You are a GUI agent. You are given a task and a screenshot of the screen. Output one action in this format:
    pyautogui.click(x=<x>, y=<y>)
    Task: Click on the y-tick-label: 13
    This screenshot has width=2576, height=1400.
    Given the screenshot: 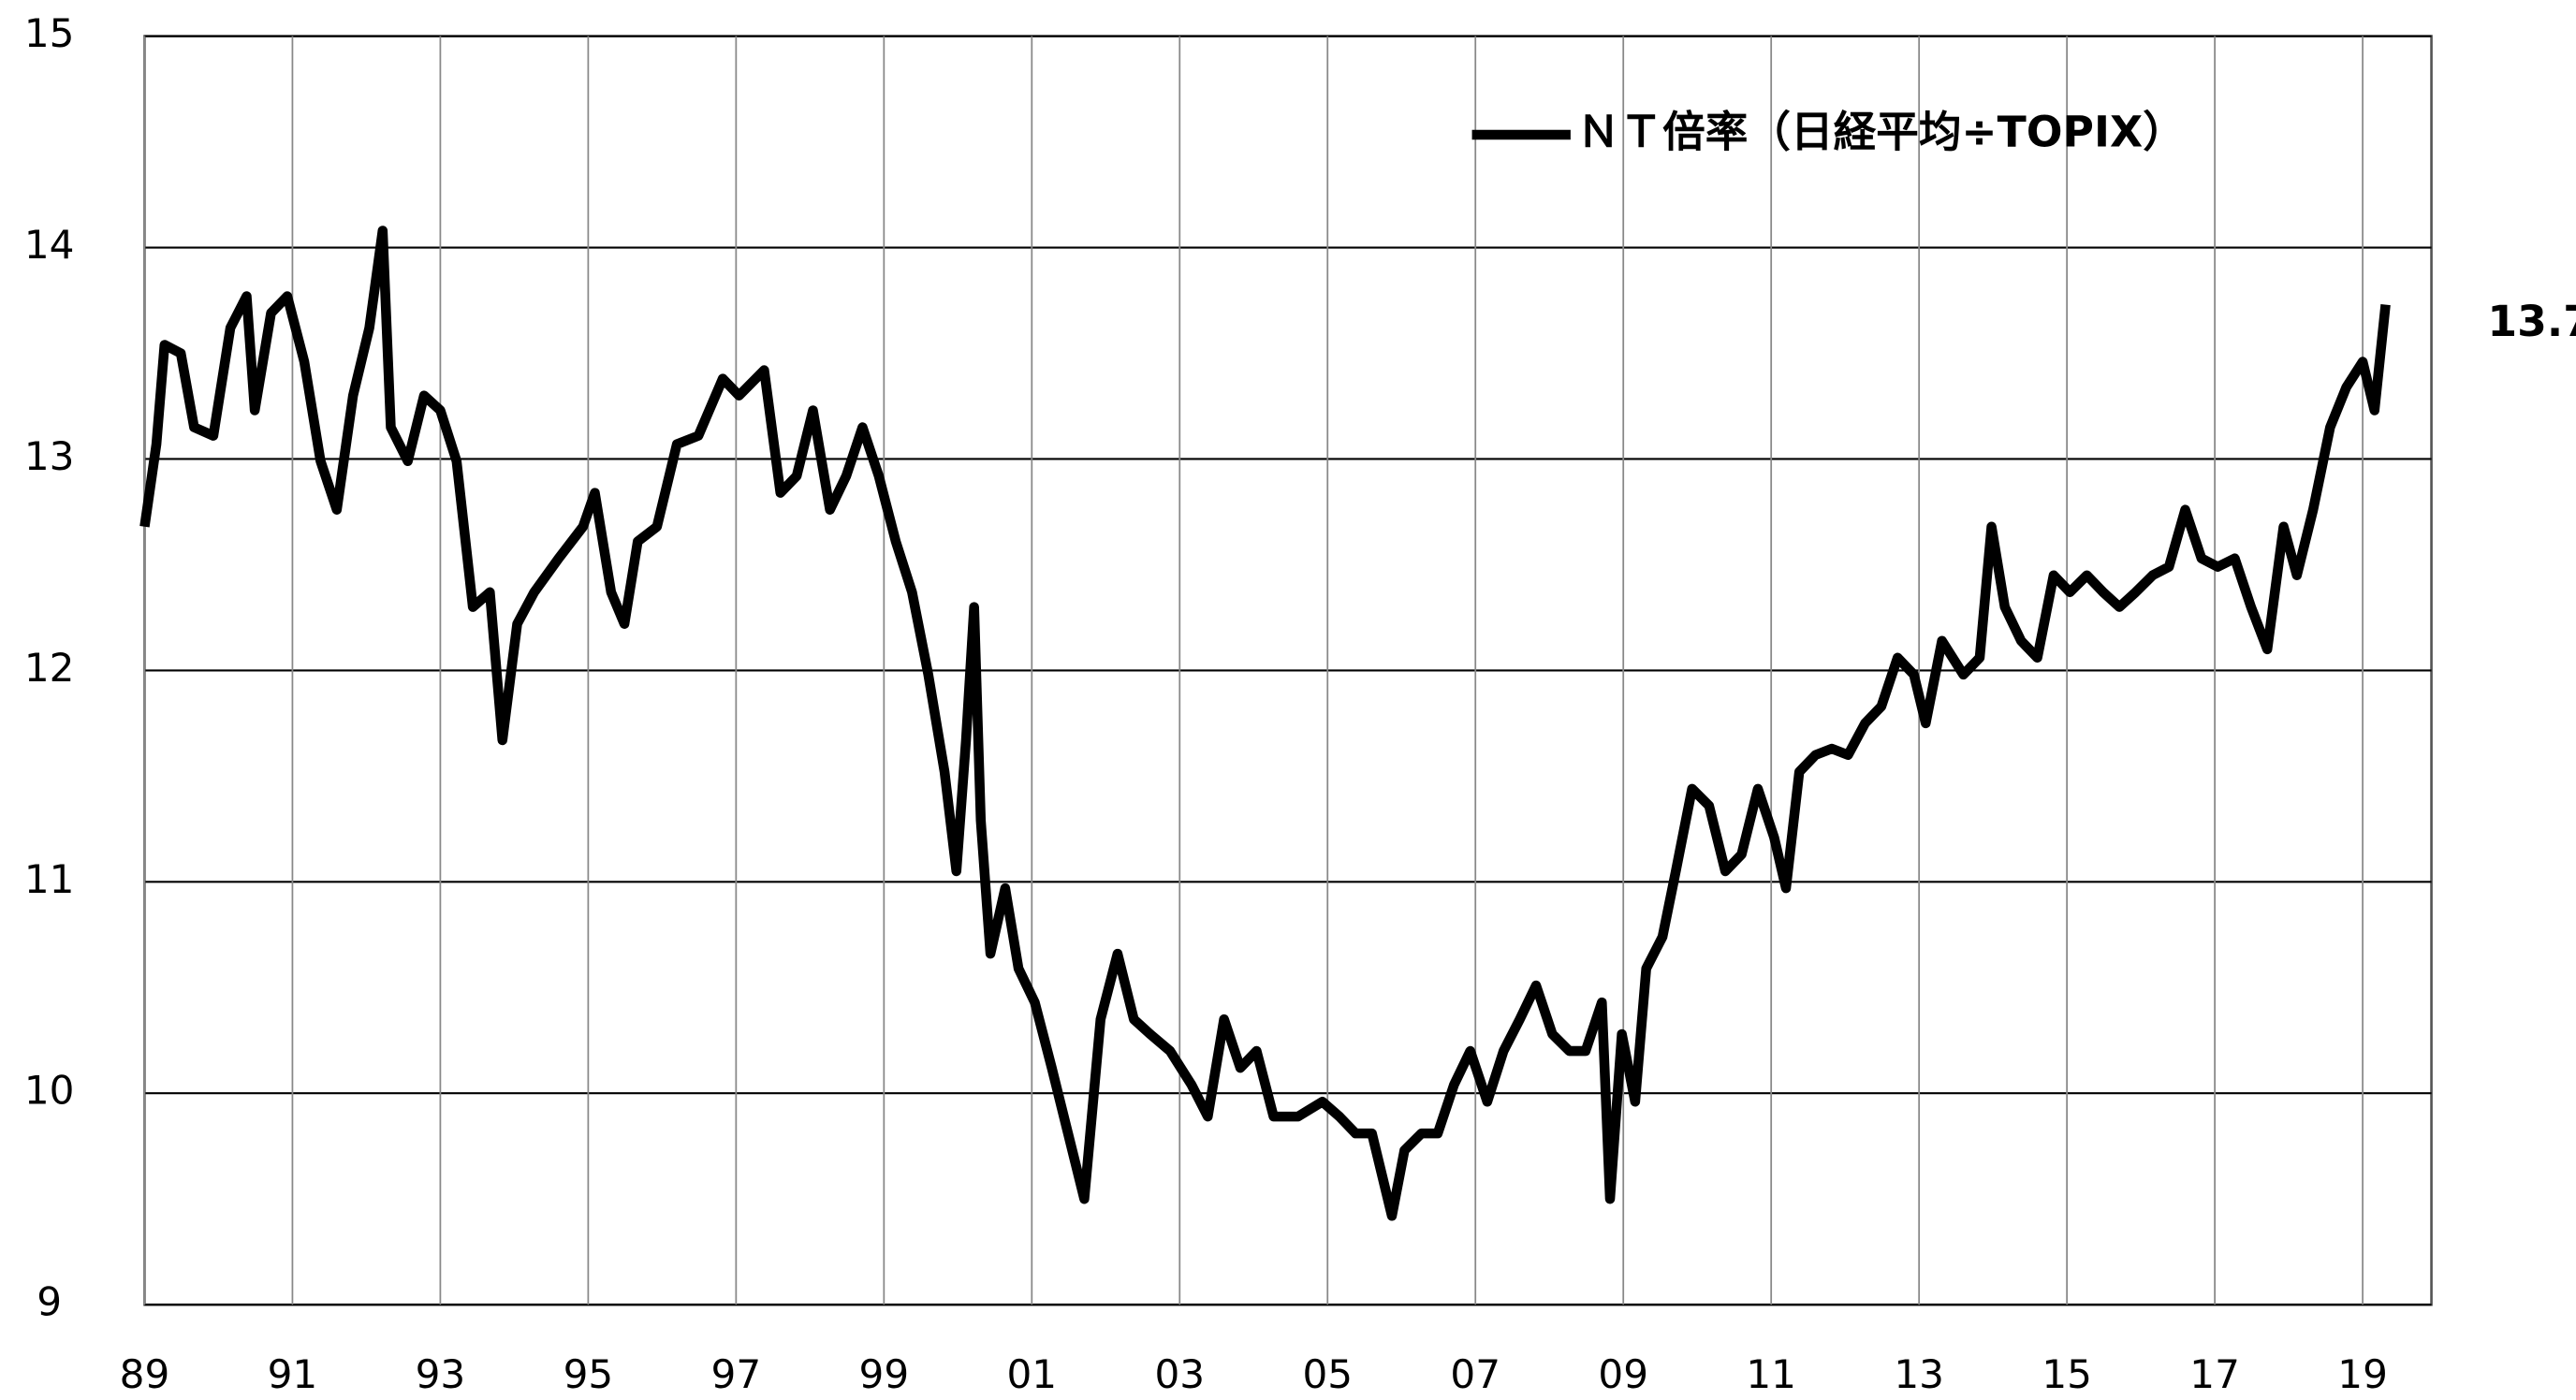 What is the action you would take?
    pyautogui.click(x=49, y=456)
    